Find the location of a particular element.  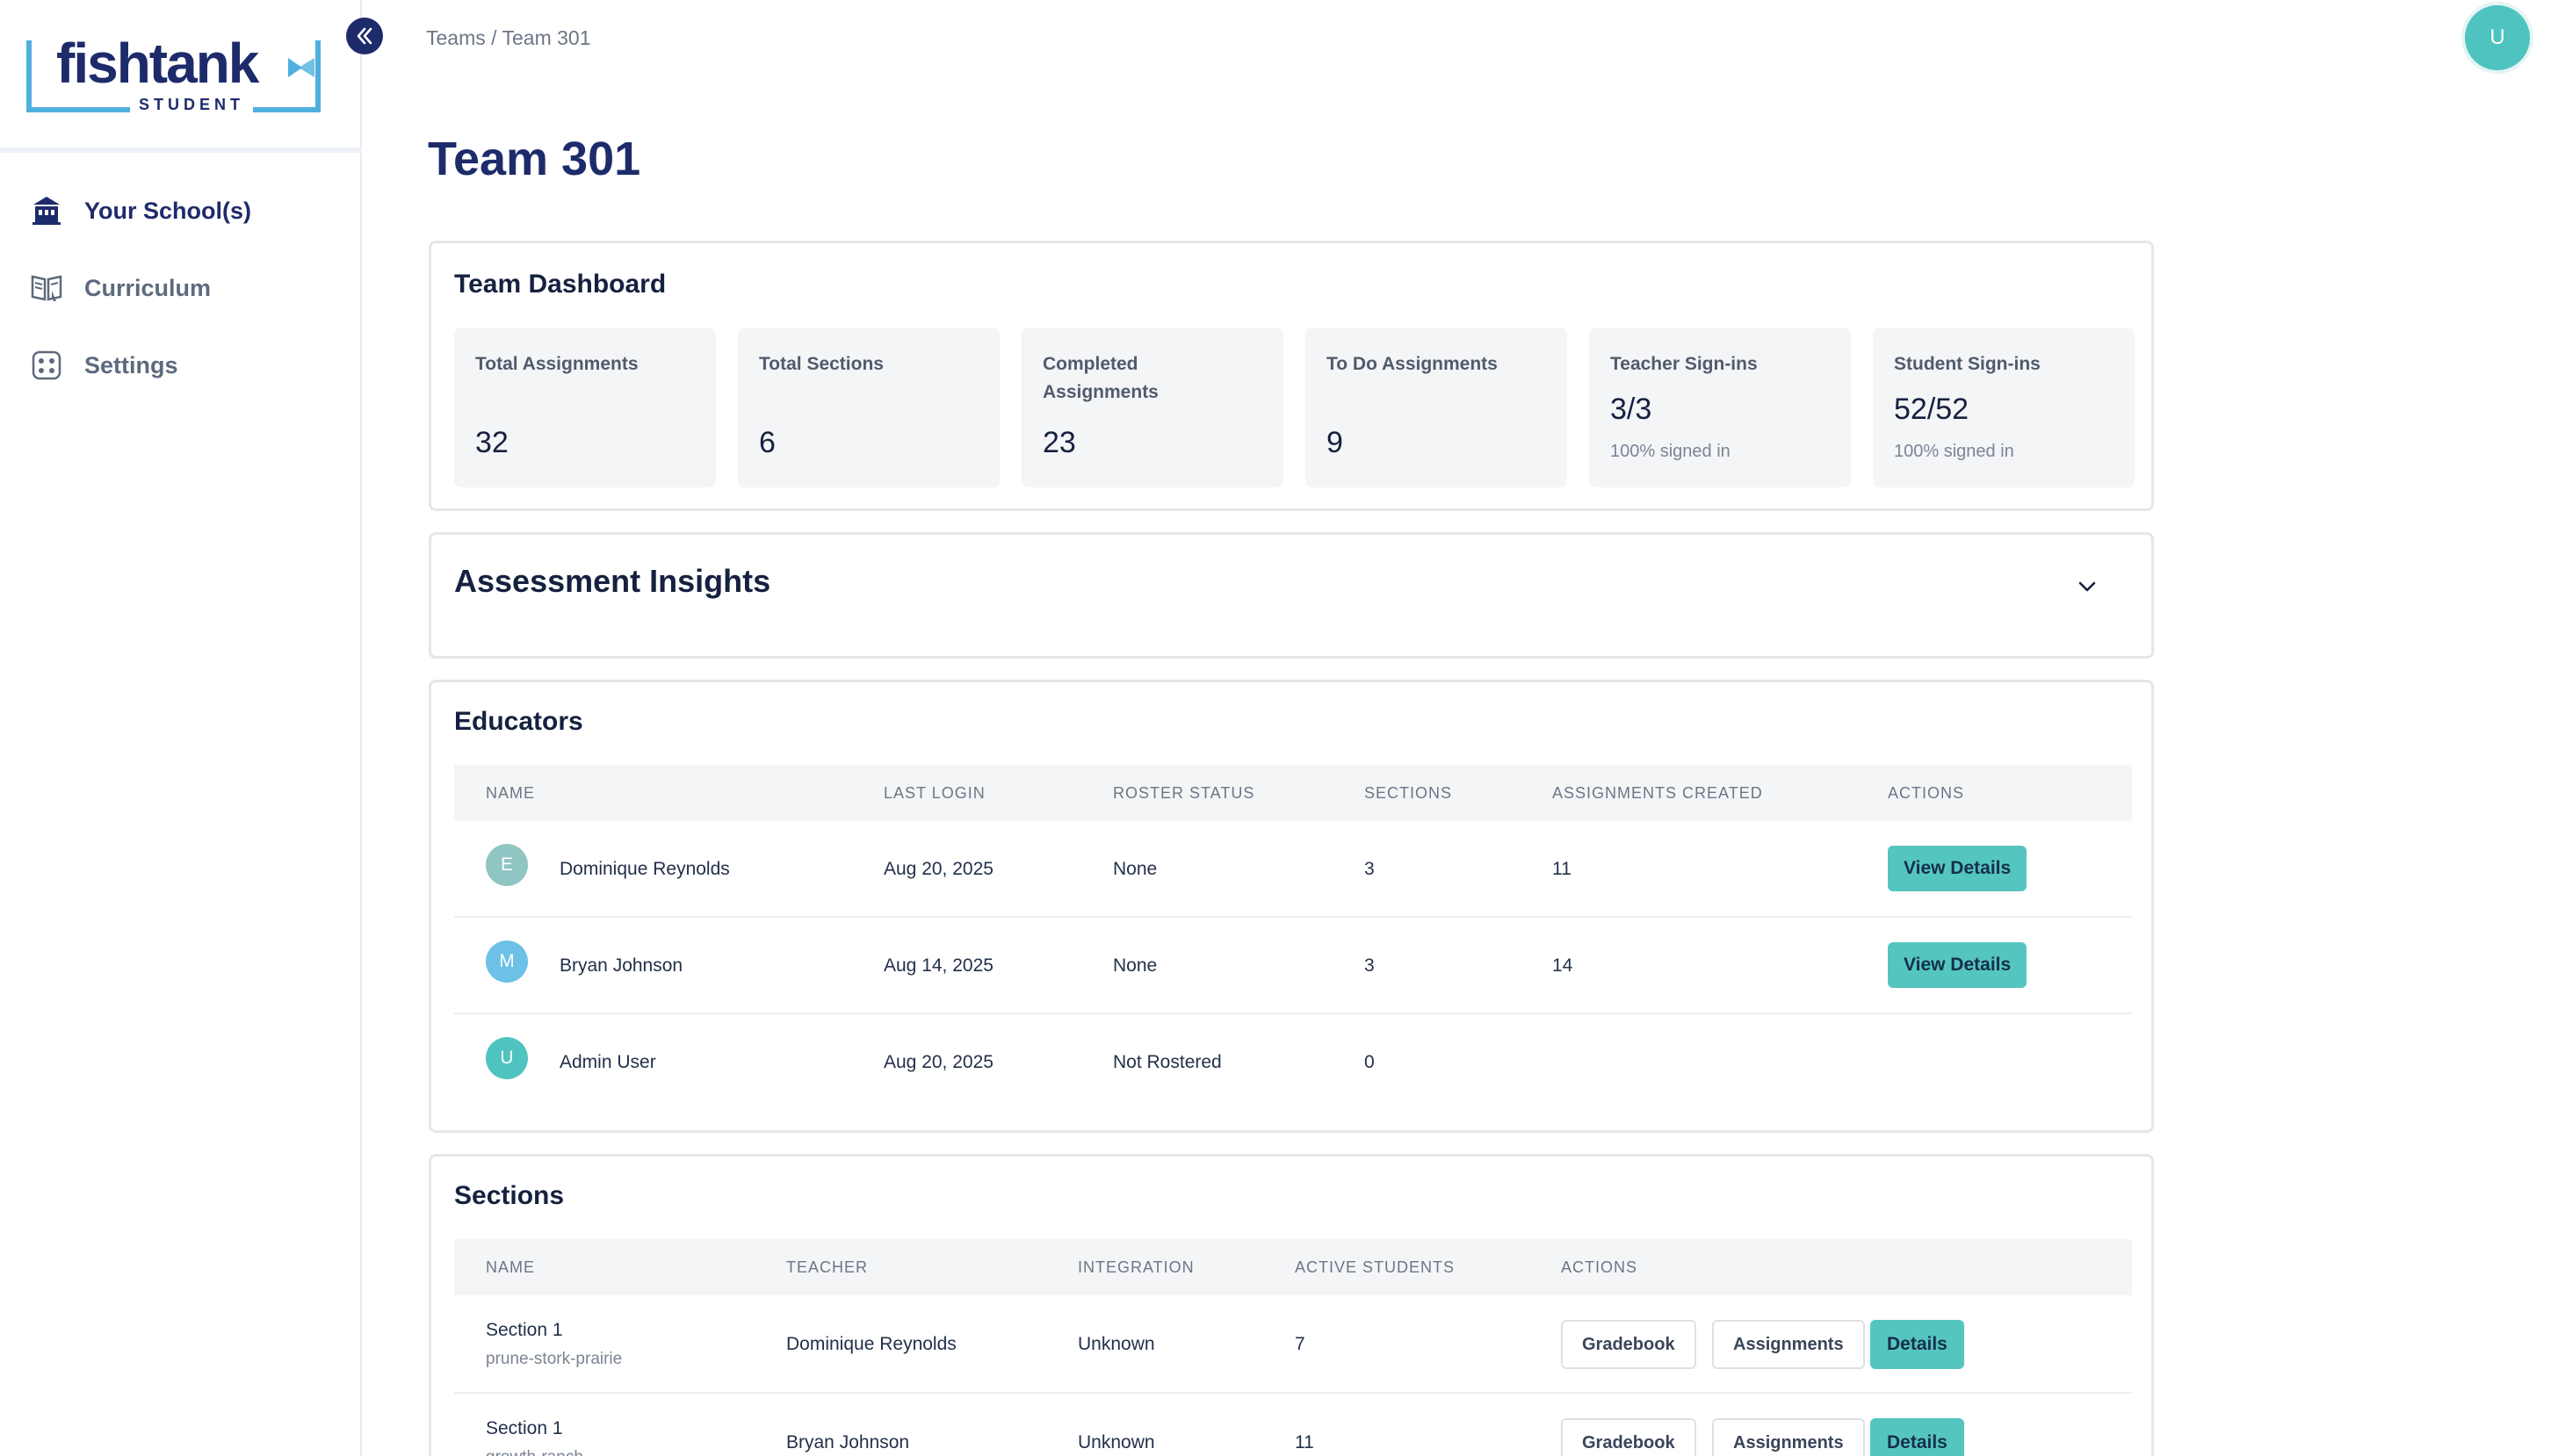

assessment-insights-card: Assessment Insights is located at coordinates (1291, 595).